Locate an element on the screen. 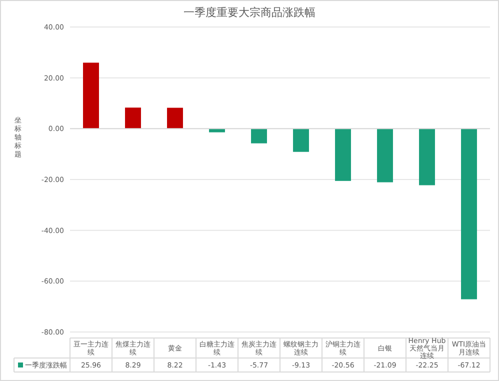  chart-title: 一季度重要大宗商品涨跌幅 is located at coordinates (250, 12).